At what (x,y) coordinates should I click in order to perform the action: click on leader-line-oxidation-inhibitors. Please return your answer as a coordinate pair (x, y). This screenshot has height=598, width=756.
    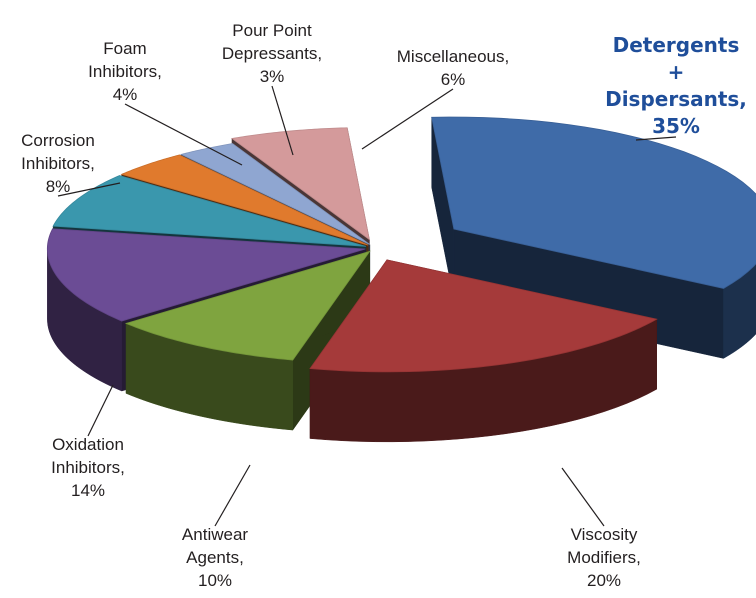
    Looking at the image, I should click on (100, 410).